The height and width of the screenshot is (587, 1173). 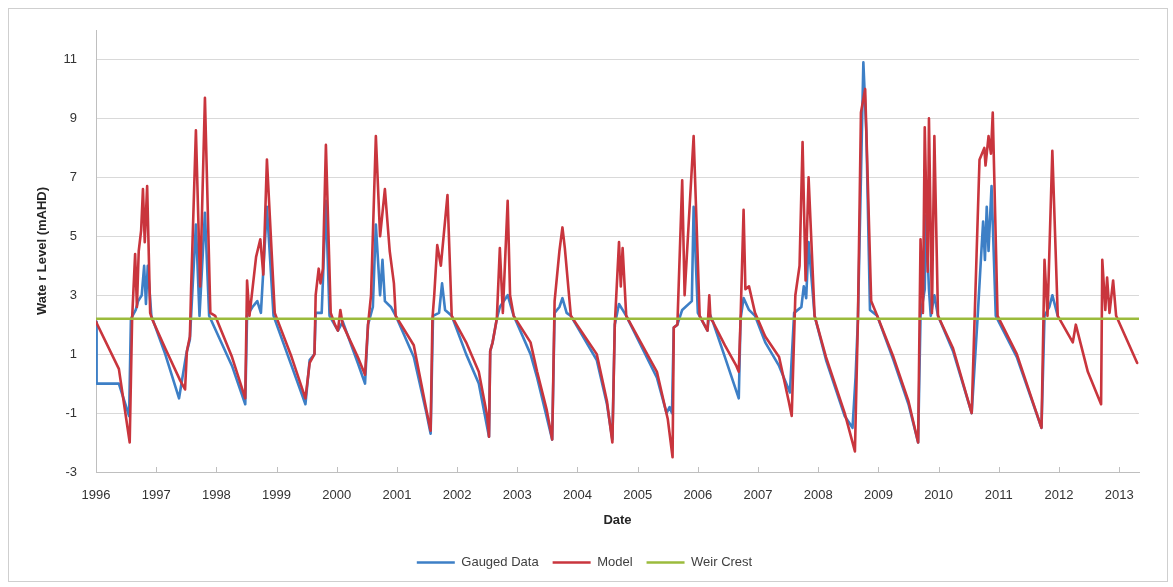 I want to click on x-tick-label: 2003, so click(x=517, y=495).